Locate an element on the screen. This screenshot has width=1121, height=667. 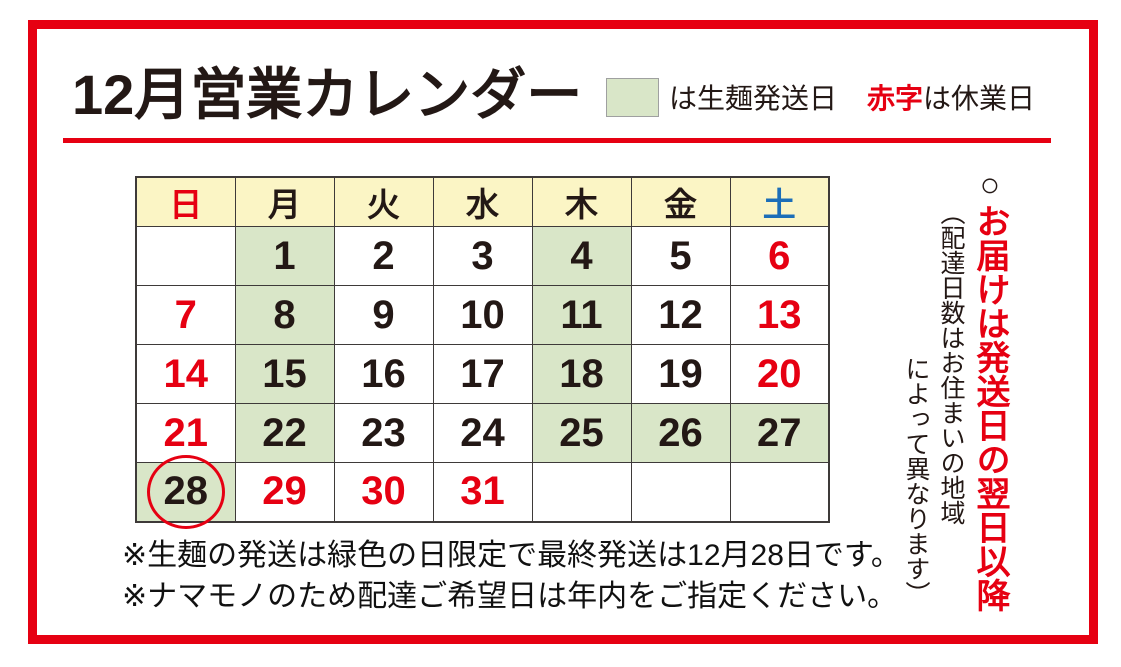
day-cell-21: 21 is located at coordinates (185, 433).